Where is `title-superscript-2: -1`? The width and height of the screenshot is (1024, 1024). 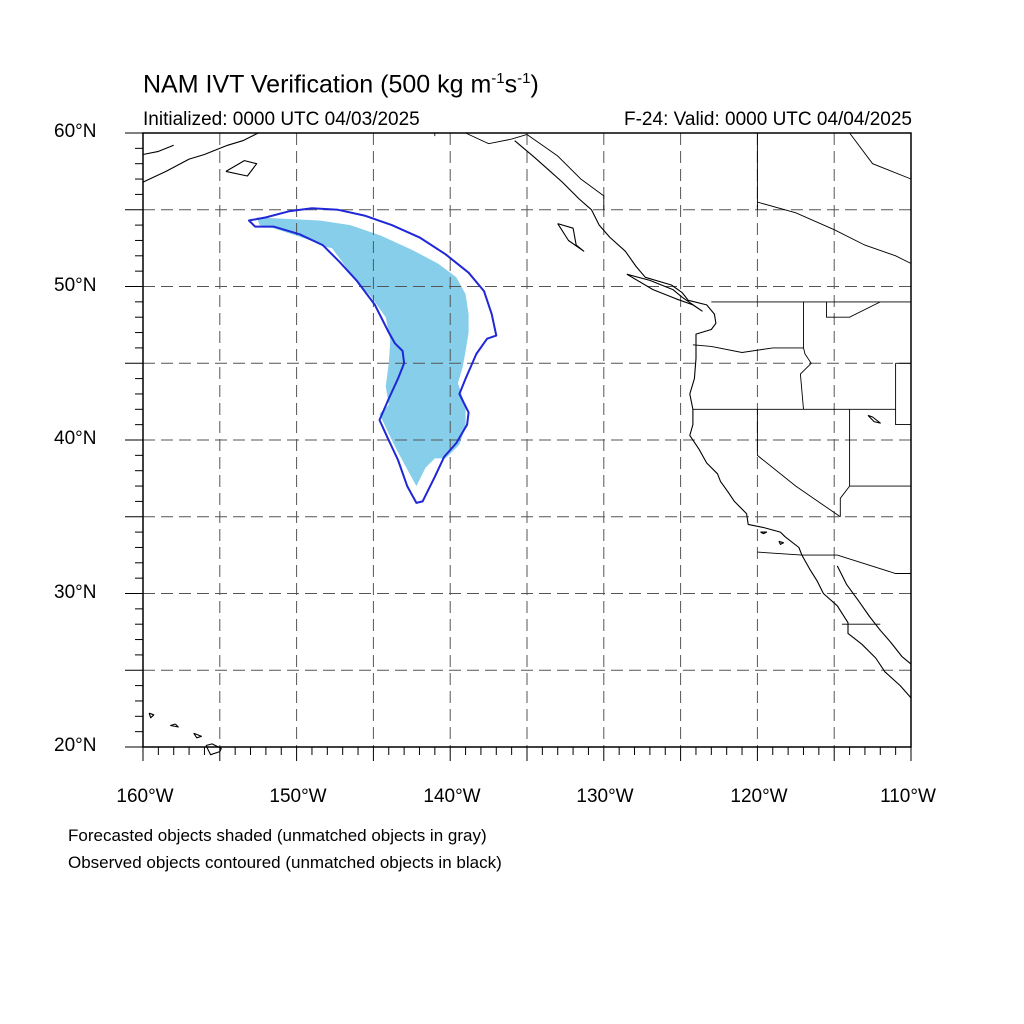
title-superscript-2: -1 is located at coordinates (524, 78).